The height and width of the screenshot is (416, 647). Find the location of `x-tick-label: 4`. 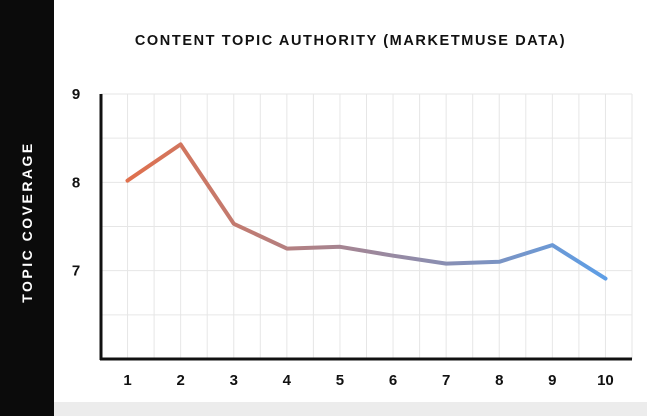

x-tick-label: 4 is located at coordinates (287, 380).